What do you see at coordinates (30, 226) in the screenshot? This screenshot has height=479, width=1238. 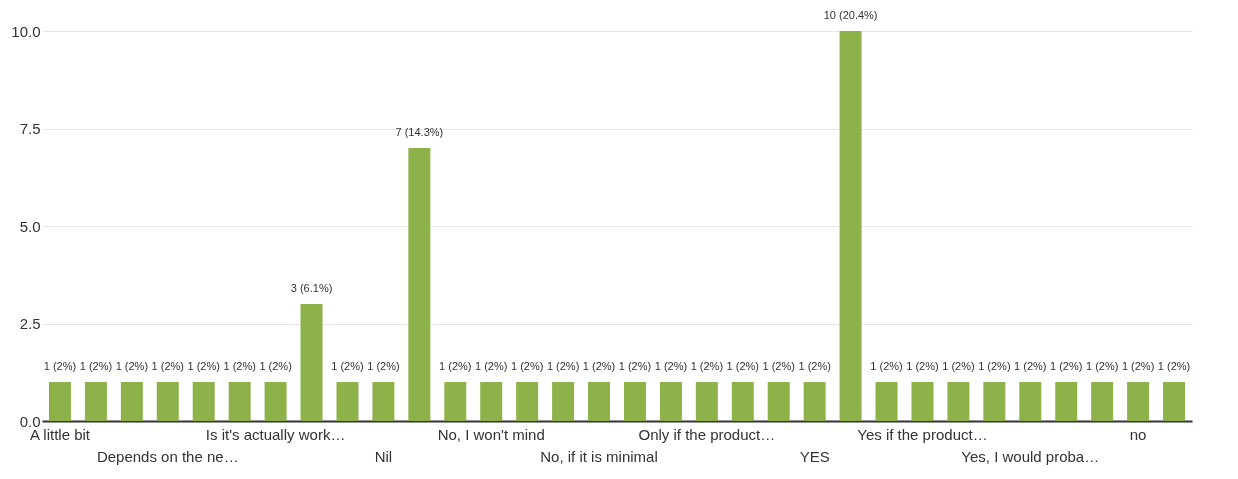 I see `y-tick-label: 5.0` at bounding box center [30, 226].